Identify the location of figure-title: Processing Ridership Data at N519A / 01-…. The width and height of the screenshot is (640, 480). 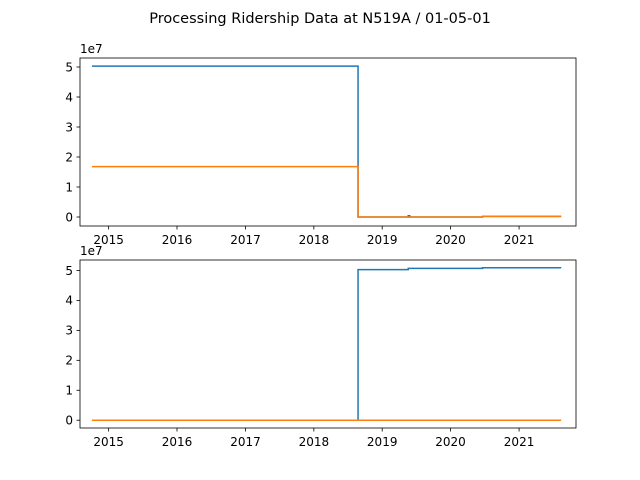
(320, 19).